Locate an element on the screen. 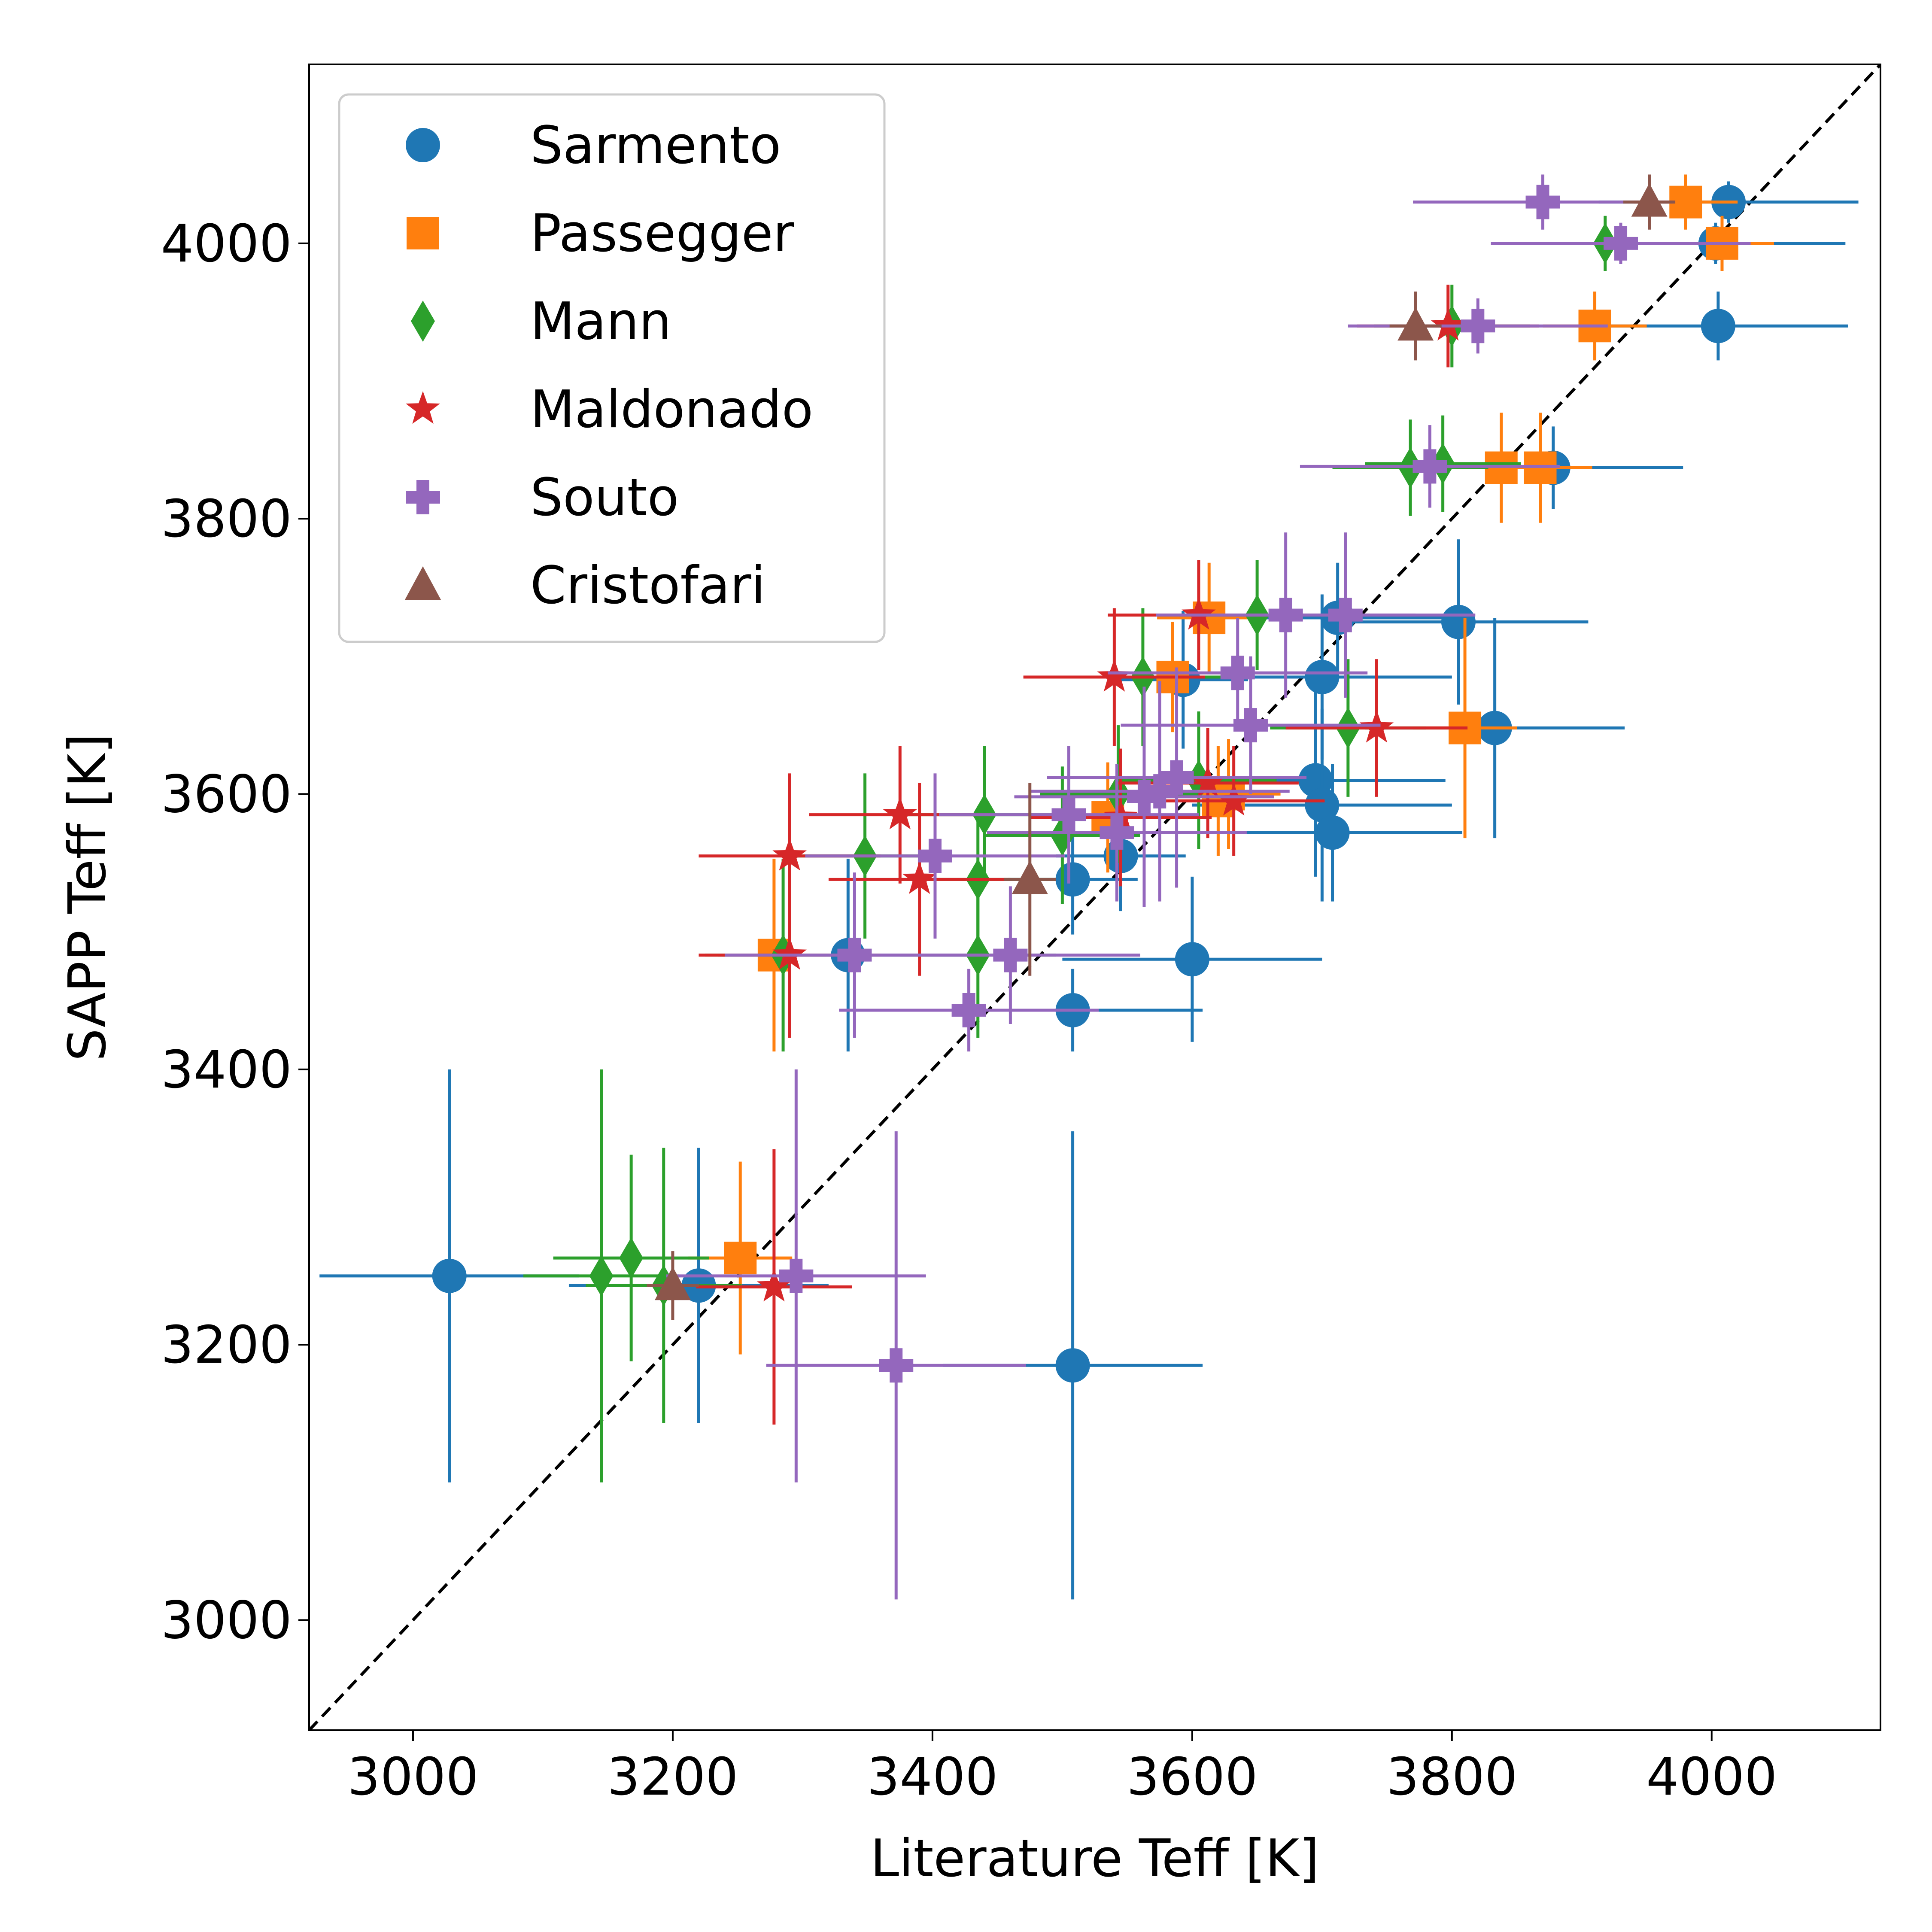 The image size is (1932, 1932). legend-entry-cristofari: Cristofari is located at coordinates (585, 586).